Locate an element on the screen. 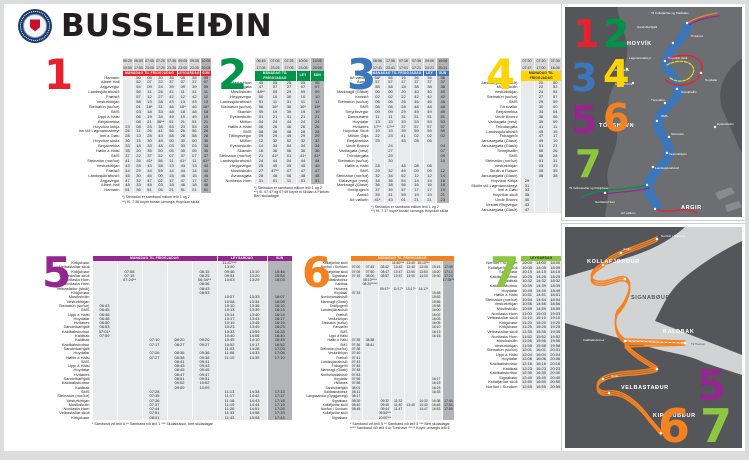 This screenshot has height=460, width=749. time-cell: 07:51 is located at coordinates (154, 413).